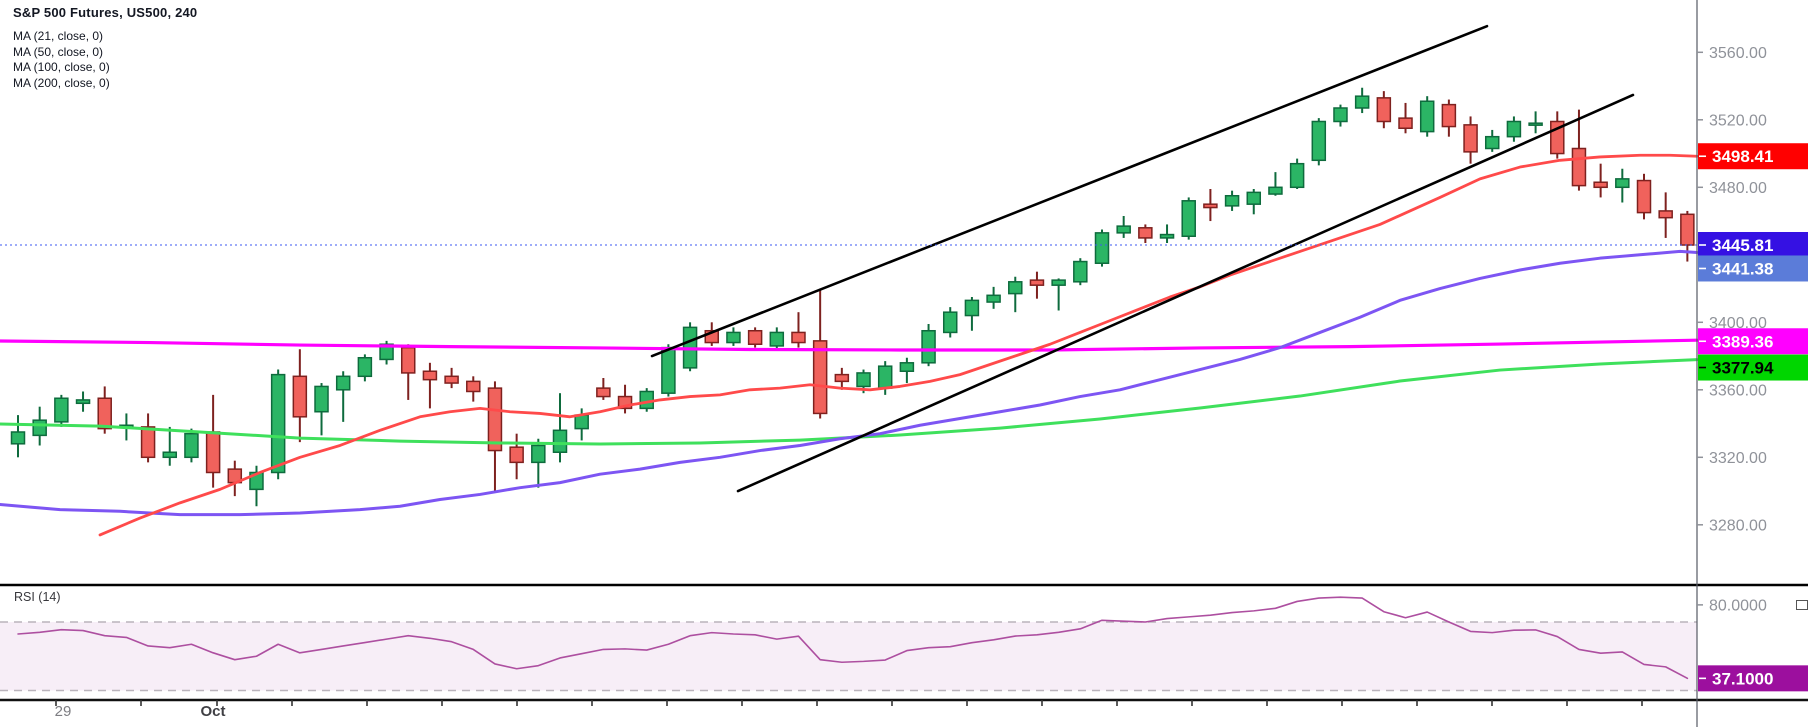 The width and height of the screenshot is (1808, 727). What do you see at coordinates (37, 597) in the screenshot?
I see `rsi-indicator-label: RSI (14)` at bounding box center [37, 597].